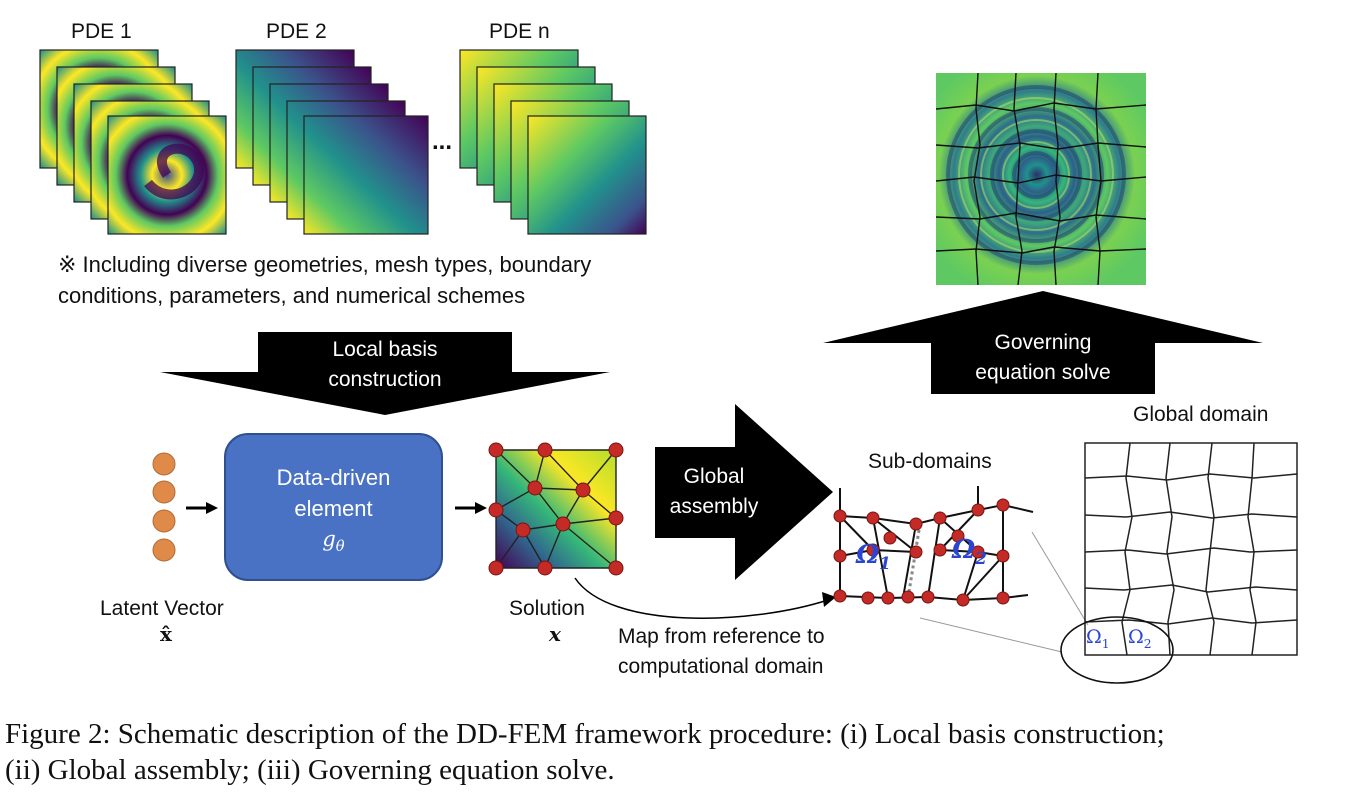 Image resolution: width=1360 pixels, height=800 pixels. Describe the element at coordinates (385, 365) in the screenshot. I see `local-basis-label: Local basis construction` at that location.